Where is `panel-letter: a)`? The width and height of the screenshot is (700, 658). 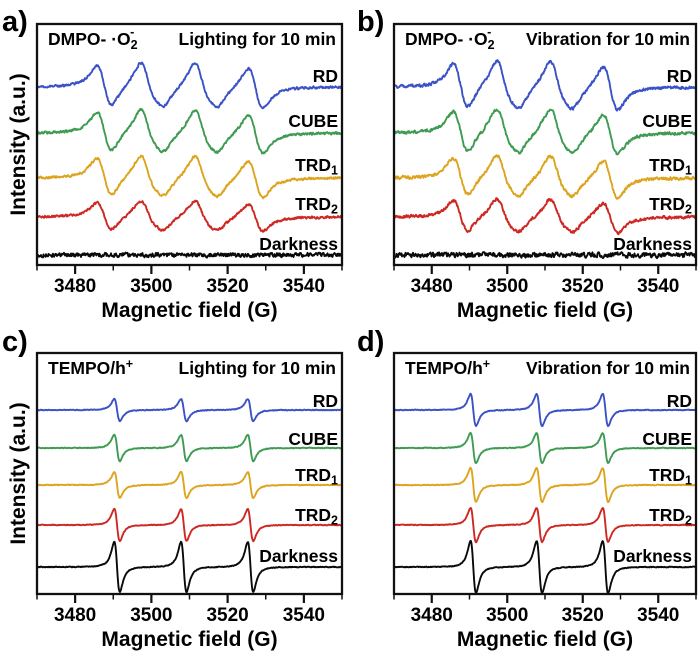
panel-letter: a) is located at coordinates (15, 22).